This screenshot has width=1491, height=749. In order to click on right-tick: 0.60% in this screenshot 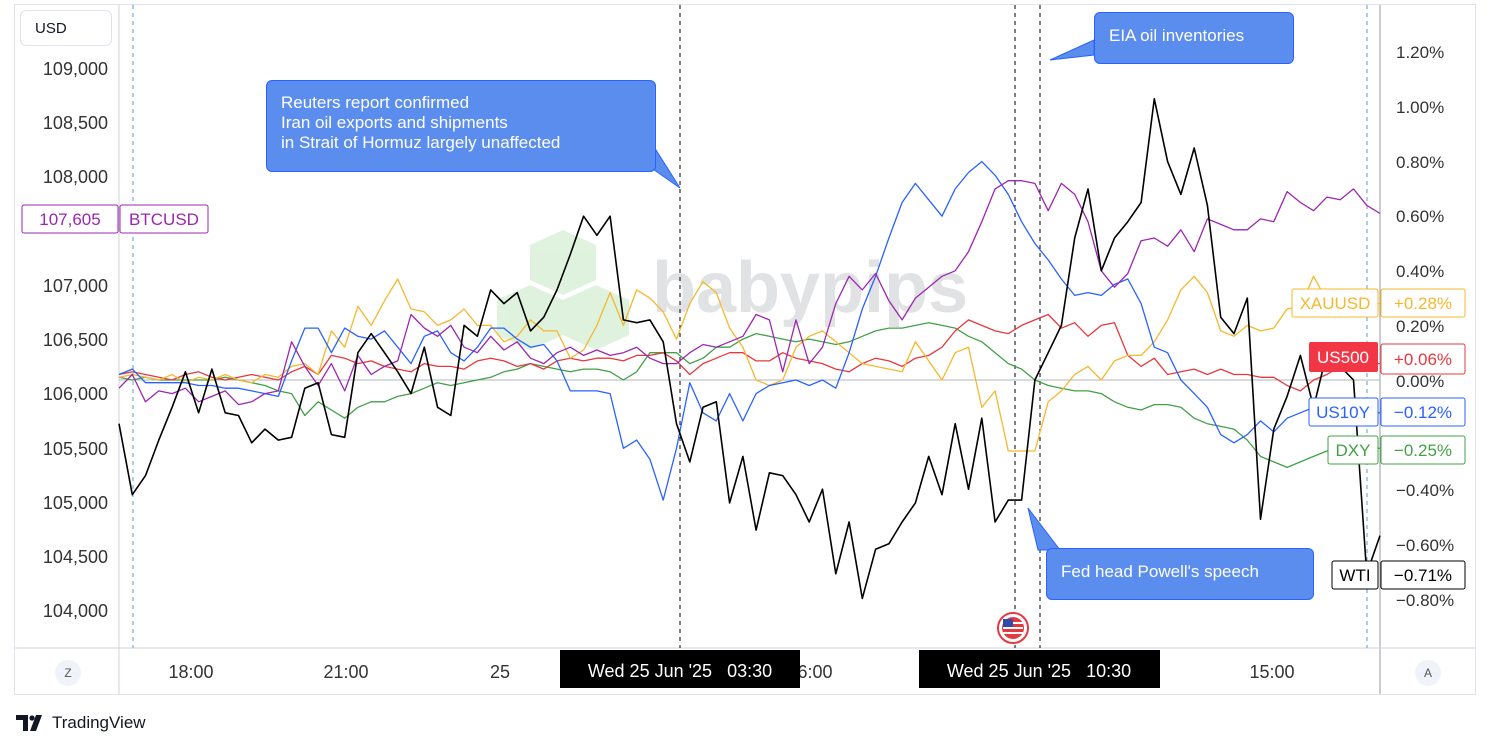, I will do `click(1420, 216)`.